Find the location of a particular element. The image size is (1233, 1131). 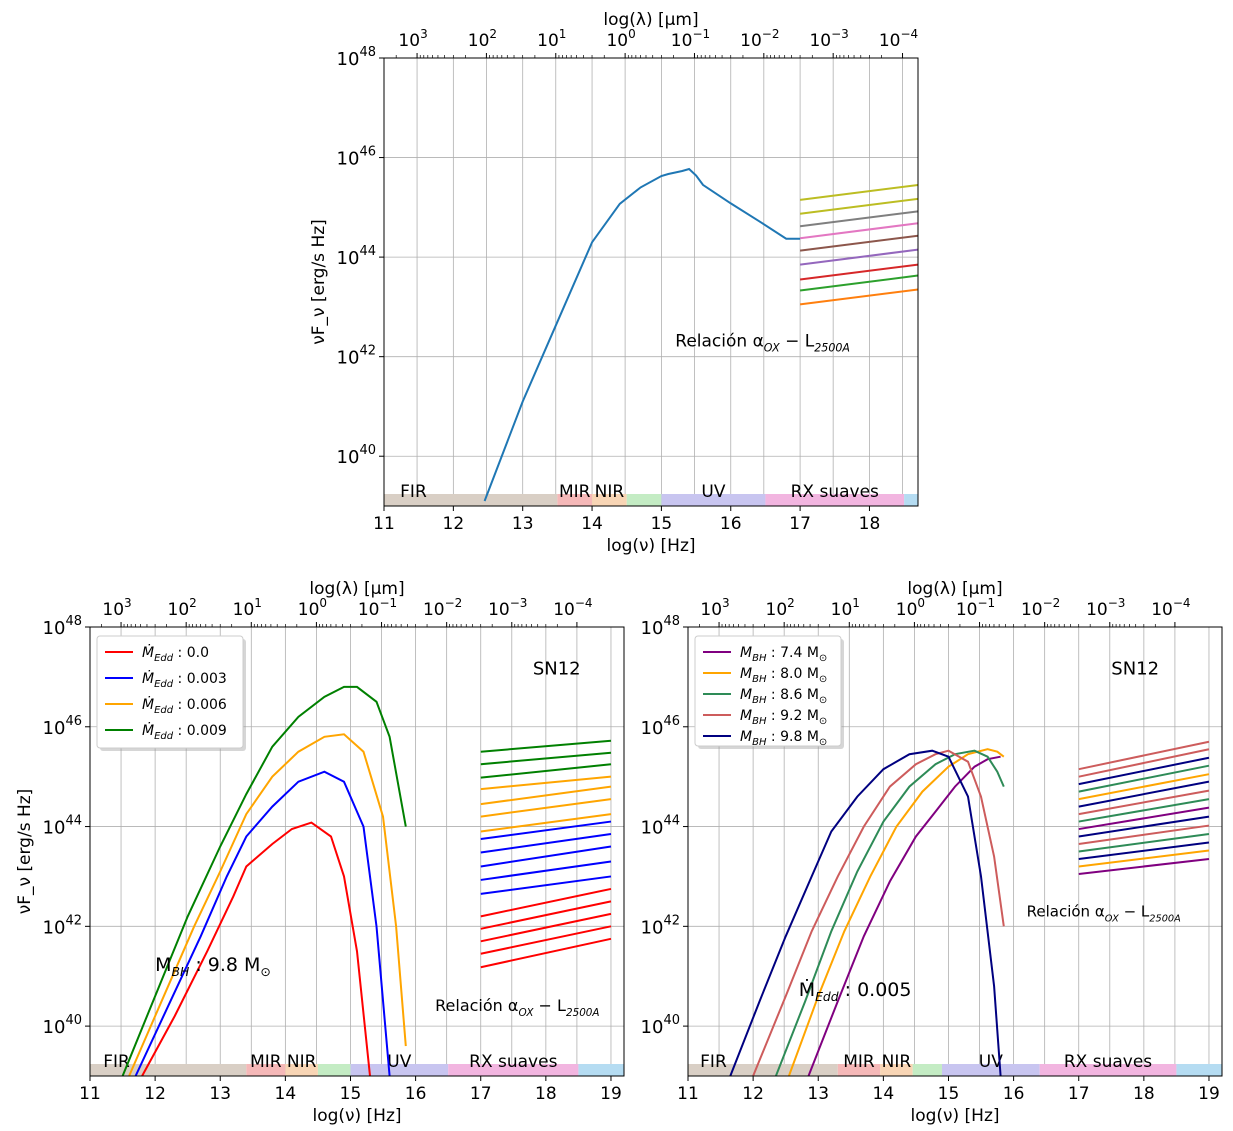

legend-label: ṀEdd : 0.003 is located at coordinates (184, 679).